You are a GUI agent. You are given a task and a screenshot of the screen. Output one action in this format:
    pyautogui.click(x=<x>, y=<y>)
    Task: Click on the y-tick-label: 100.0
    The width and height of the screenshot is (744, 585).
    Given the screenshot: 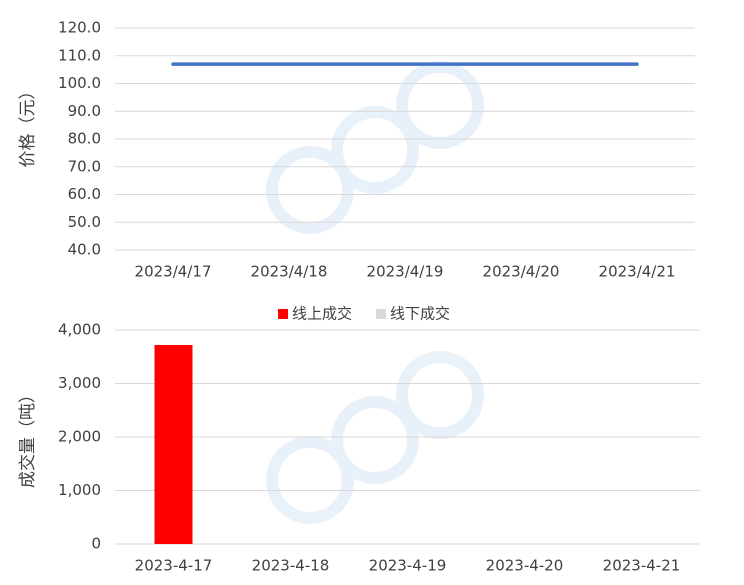 What is the action you would take?
    pyautogui.click(x=79, y=83)
    